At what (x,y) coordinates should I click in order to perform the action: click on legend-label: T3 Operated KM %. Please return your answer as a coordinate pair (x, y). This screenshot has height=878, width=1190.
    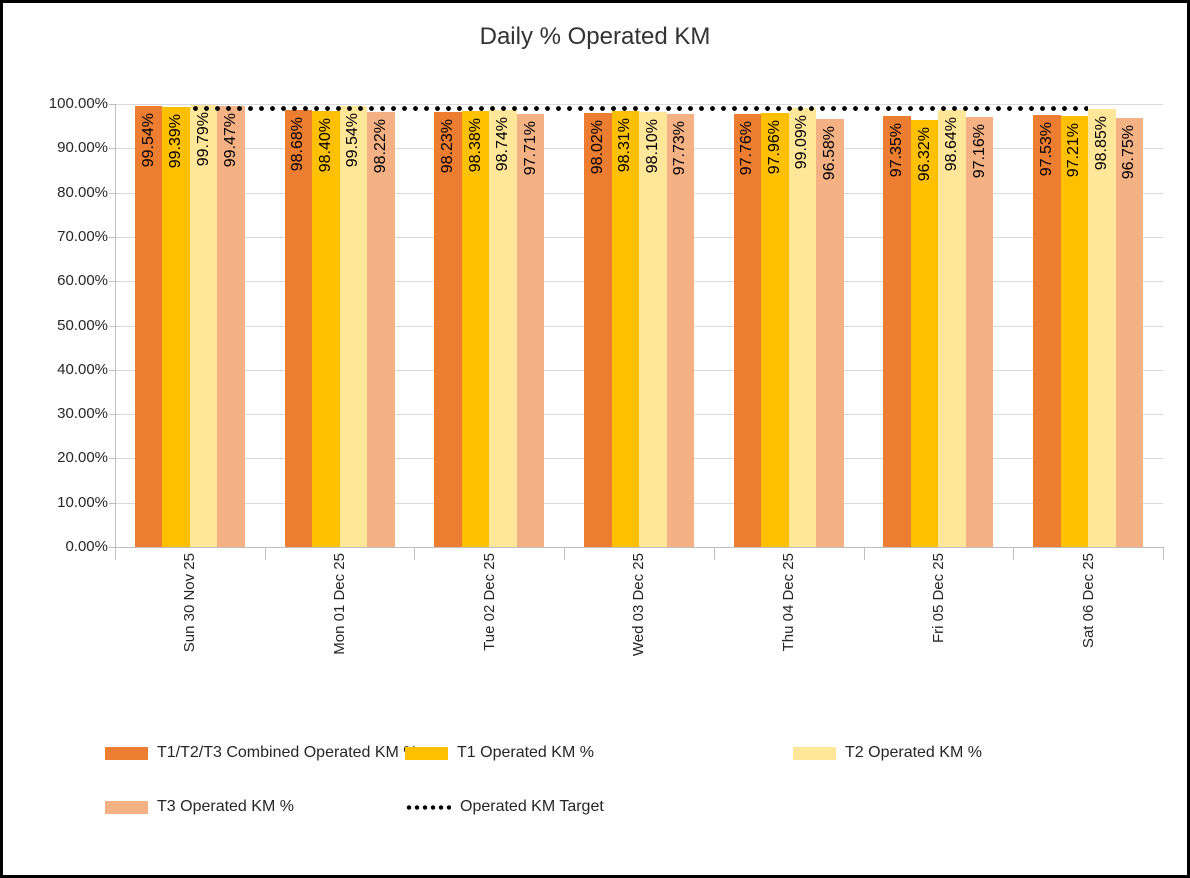
    Looking at the image, I should click on (225, 806).